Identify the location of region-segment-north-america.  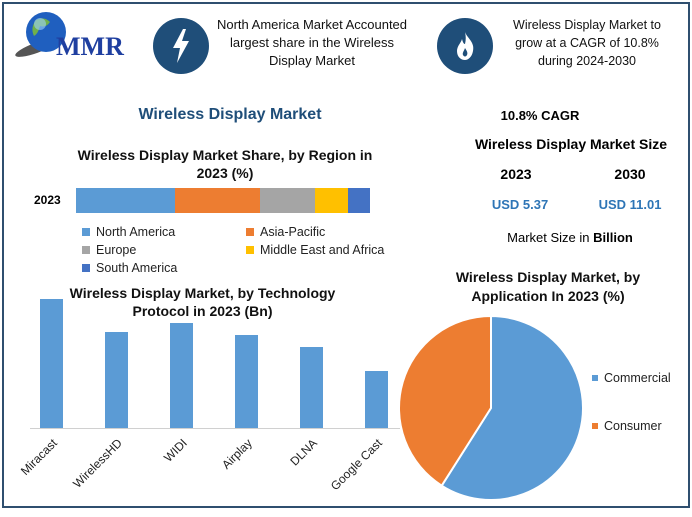
(126, 200).